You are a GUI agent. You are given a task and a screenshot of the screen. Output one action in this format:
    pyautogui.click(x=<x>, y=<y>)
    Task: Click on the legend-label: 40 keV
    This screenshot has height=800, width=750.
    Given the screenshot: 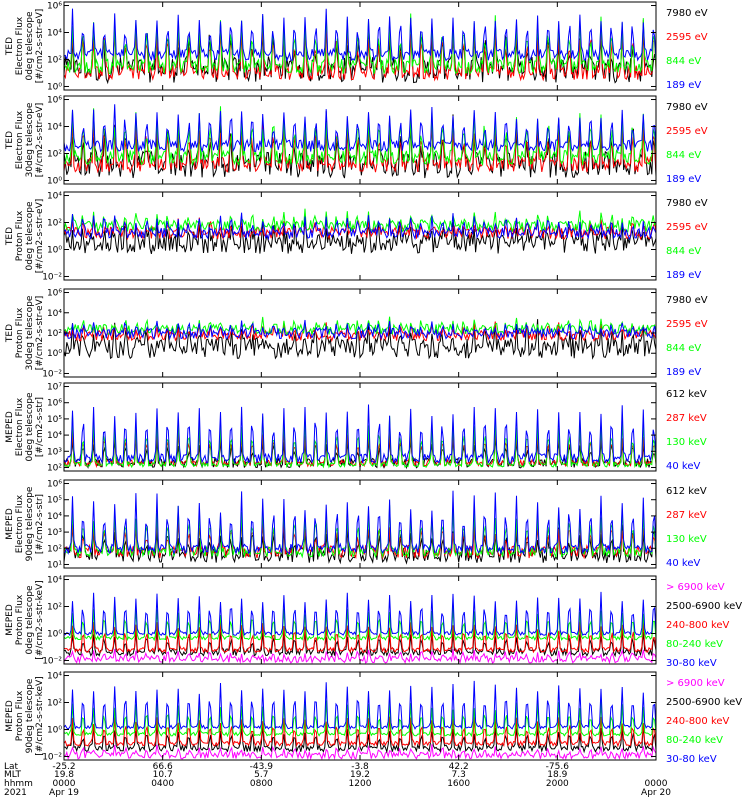 What is the action you would take?
    pyautogui.click(x=683, y=563)
    